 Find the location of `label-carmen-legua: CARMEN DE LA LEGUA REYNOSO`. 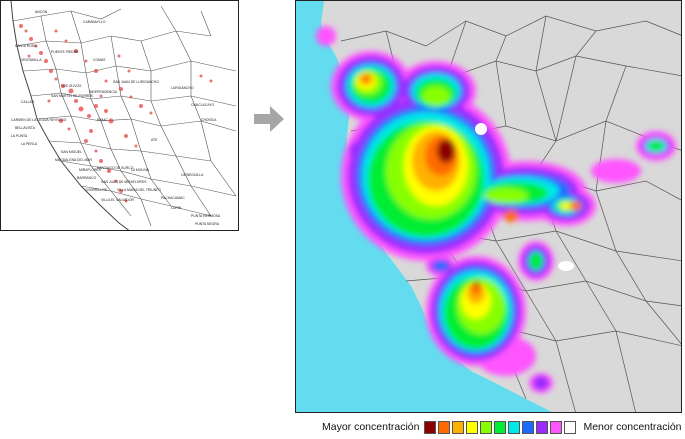

label-carmen-legua: CARMEN DE LA LEGUA REYNOSO is located at coordinates (39, 120).